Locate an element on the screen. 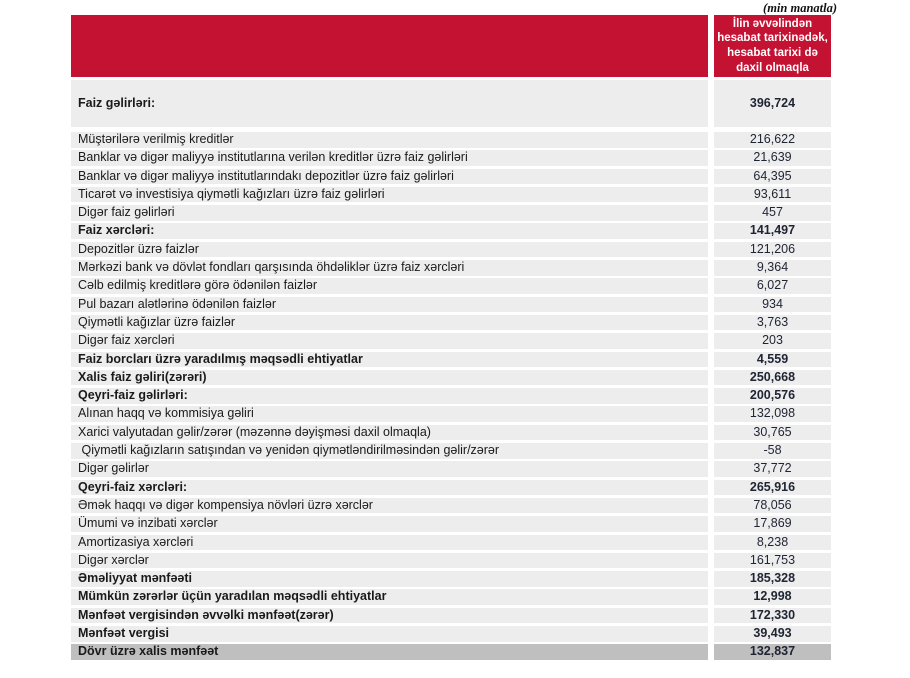 The width and height of the screenshot is (910, 678). row-value: 396,724 is located at coordinates (772, 103).